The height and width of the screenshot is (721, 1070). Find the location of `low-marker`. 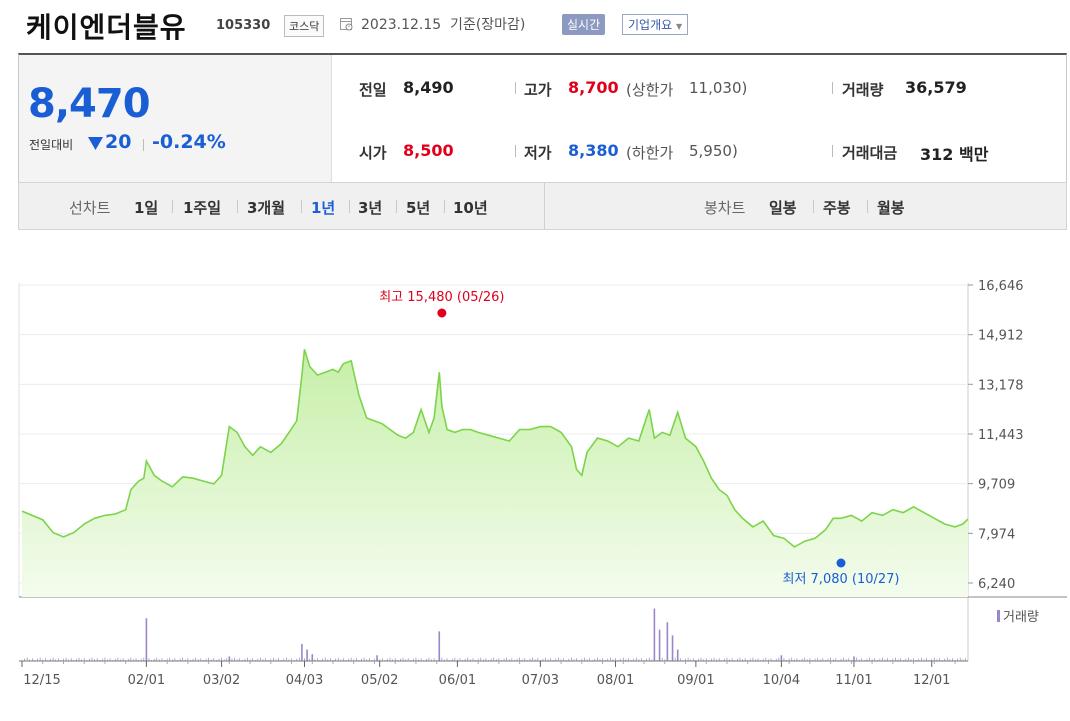

low-marker is located at coordinates (841, 563).